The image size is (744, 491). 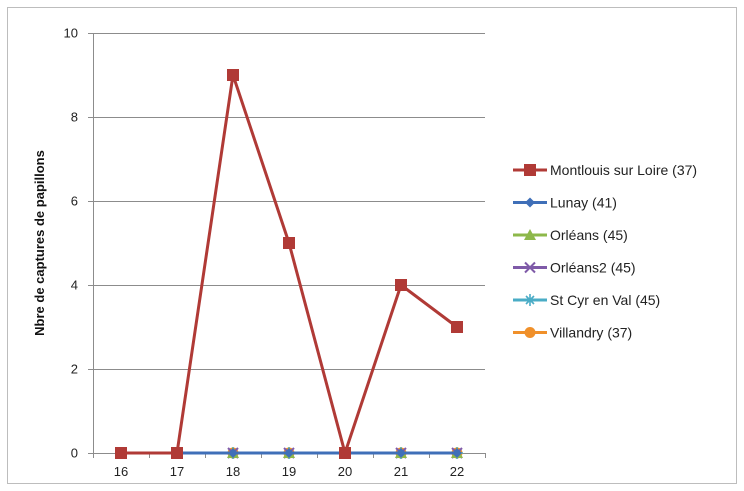 What do you see at coordinates (589, 235) in the screenshot?
I see `legend-label: Orléans (45)` at bounding box center [589, 235].